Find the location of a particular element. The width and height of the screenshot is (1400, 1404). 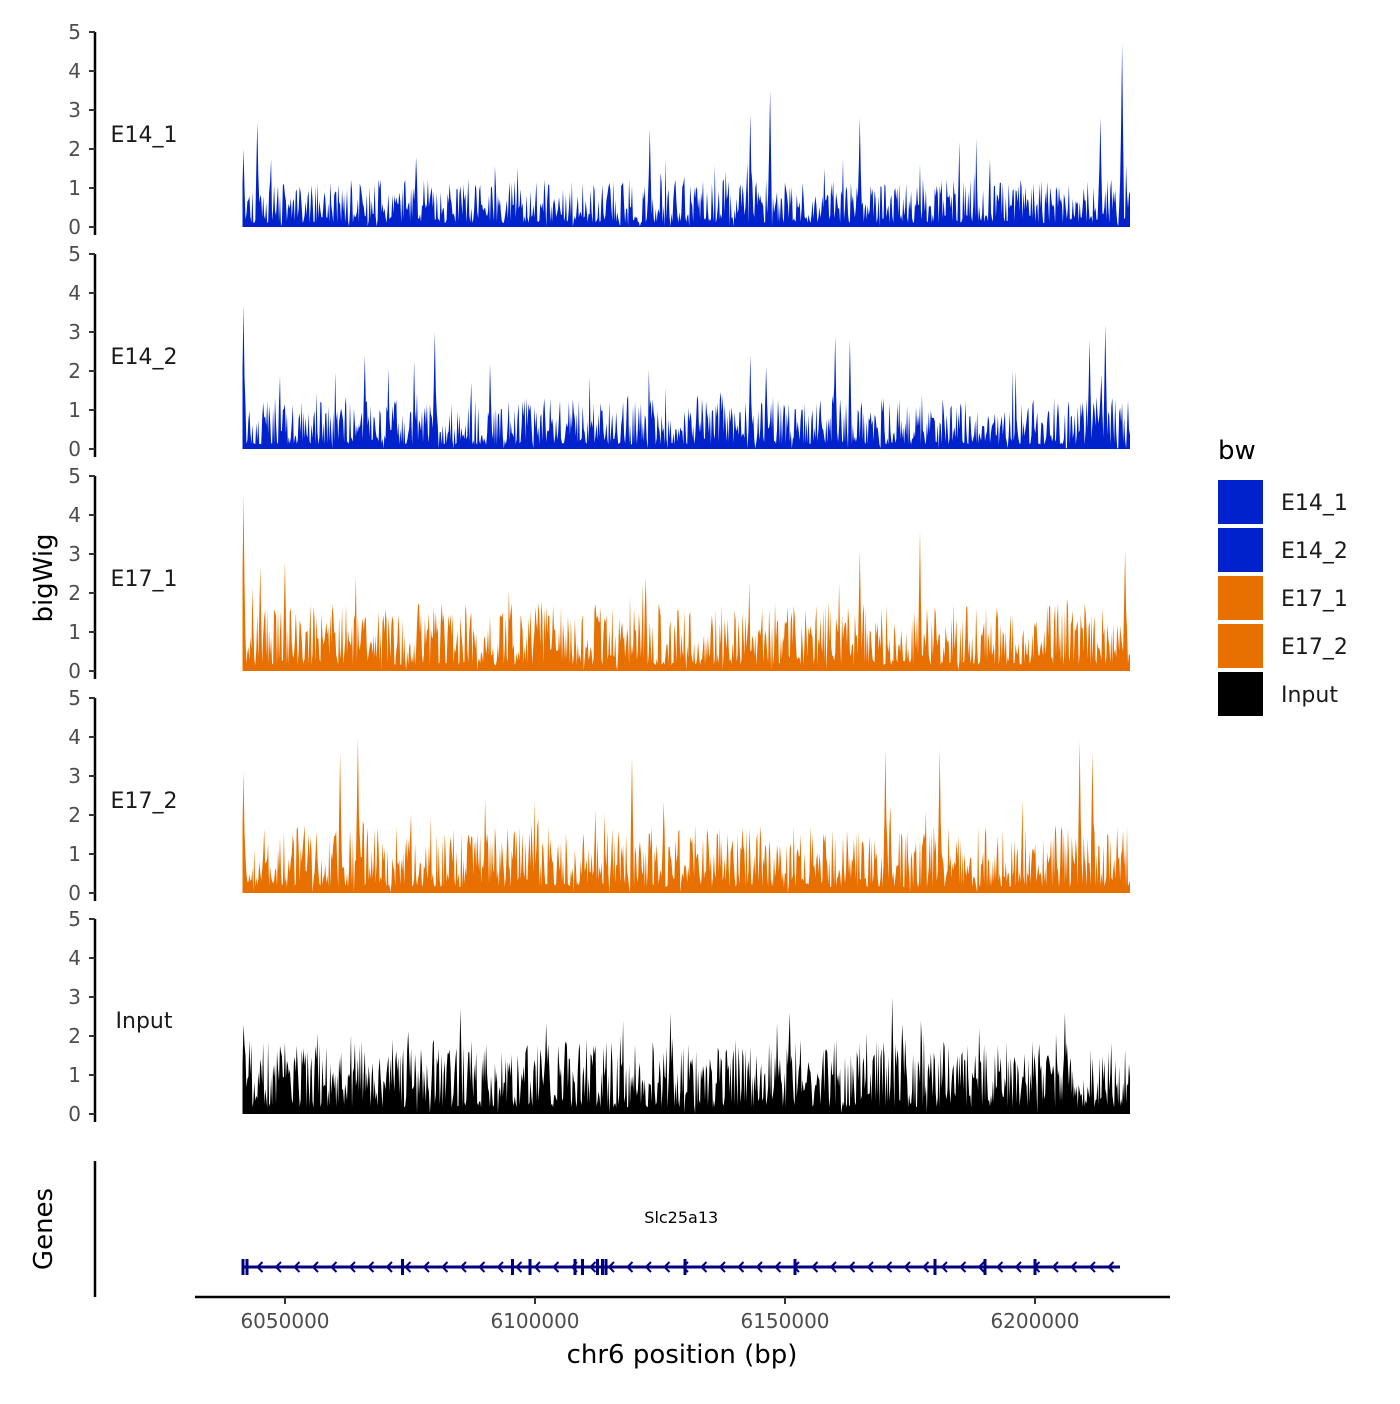

x-axis-title: chr6 position (bp) is located at coordinates (682, 1355).